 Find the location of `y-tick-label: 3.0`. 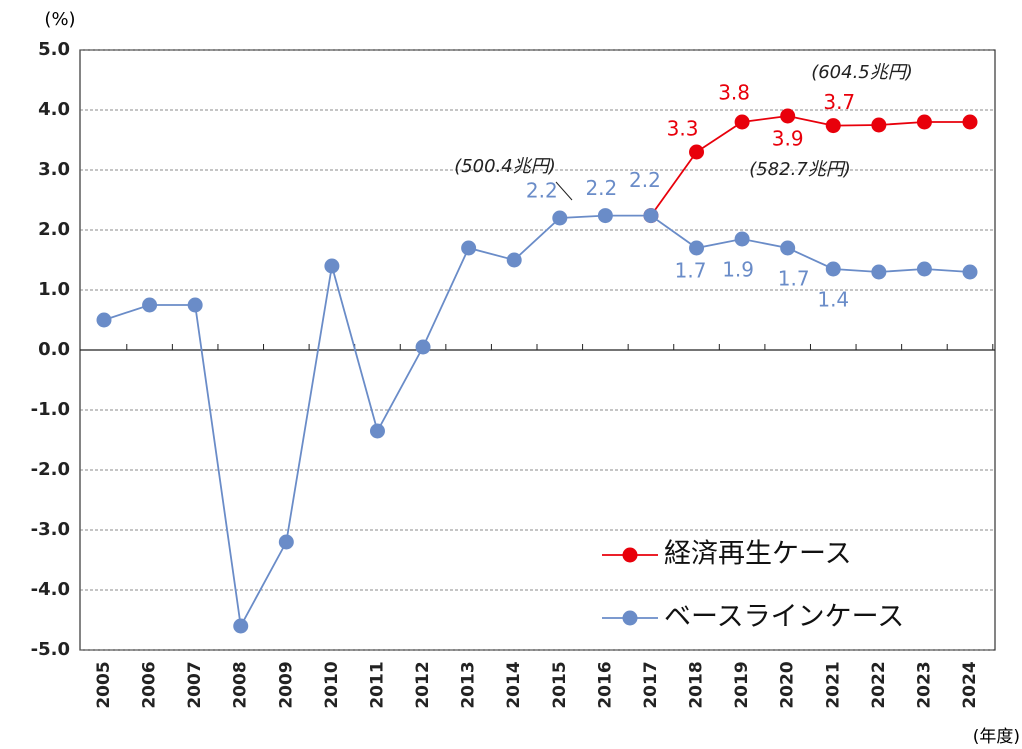

y-tick-label: 3.0 is located at coordinates (54, 169).